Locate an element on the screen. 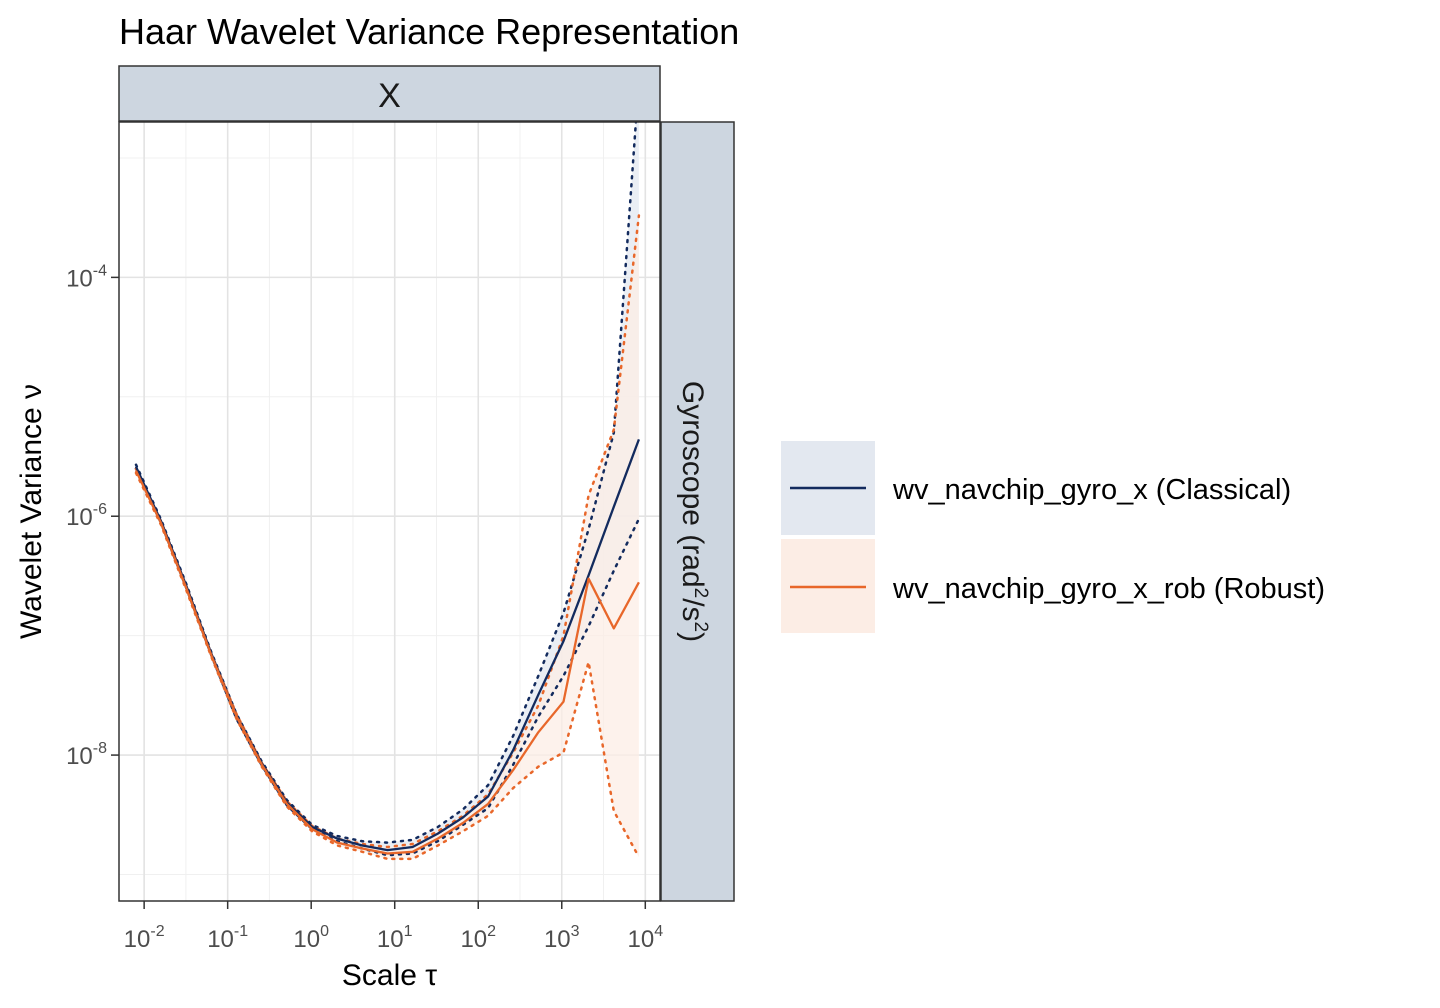 The height and width of the screenshot is (1008, 1440). chart-title: Haar Wavelet Variance Representation is located at coordinates (429, 31).